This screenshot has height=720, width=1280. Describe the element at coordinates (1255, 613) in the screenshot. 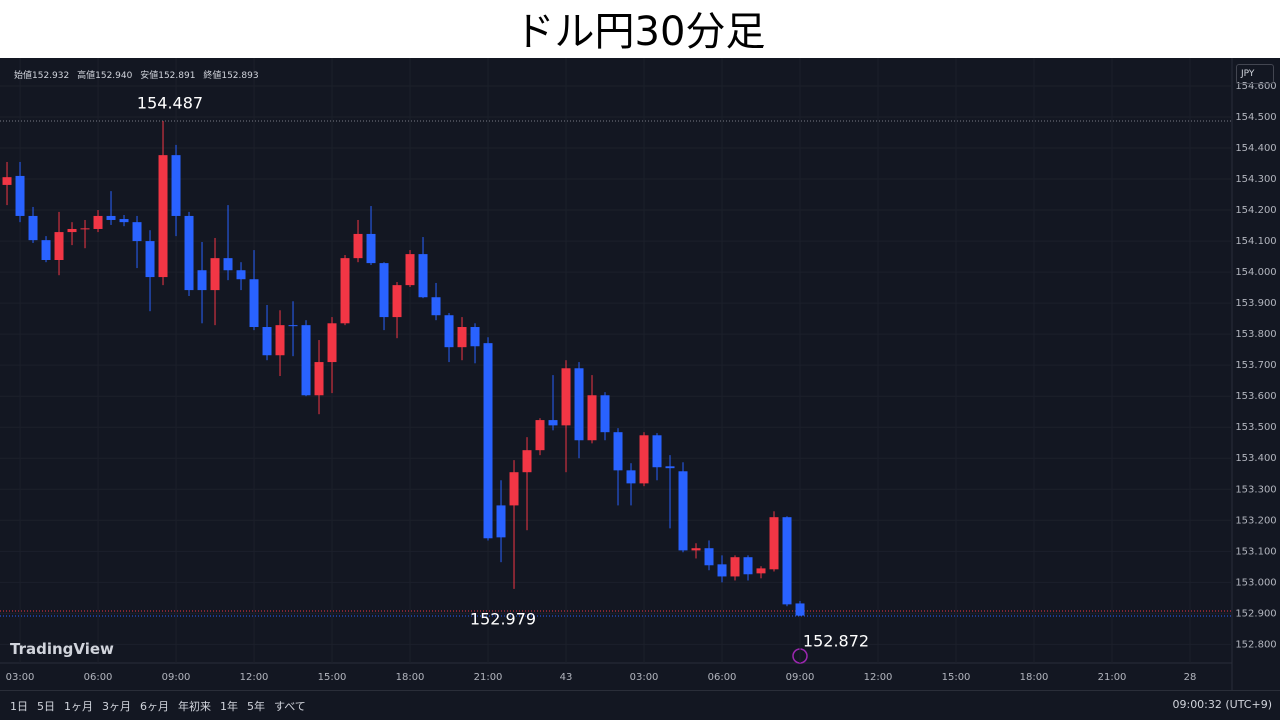

I see `y-tick-label: 152.900` at that location.